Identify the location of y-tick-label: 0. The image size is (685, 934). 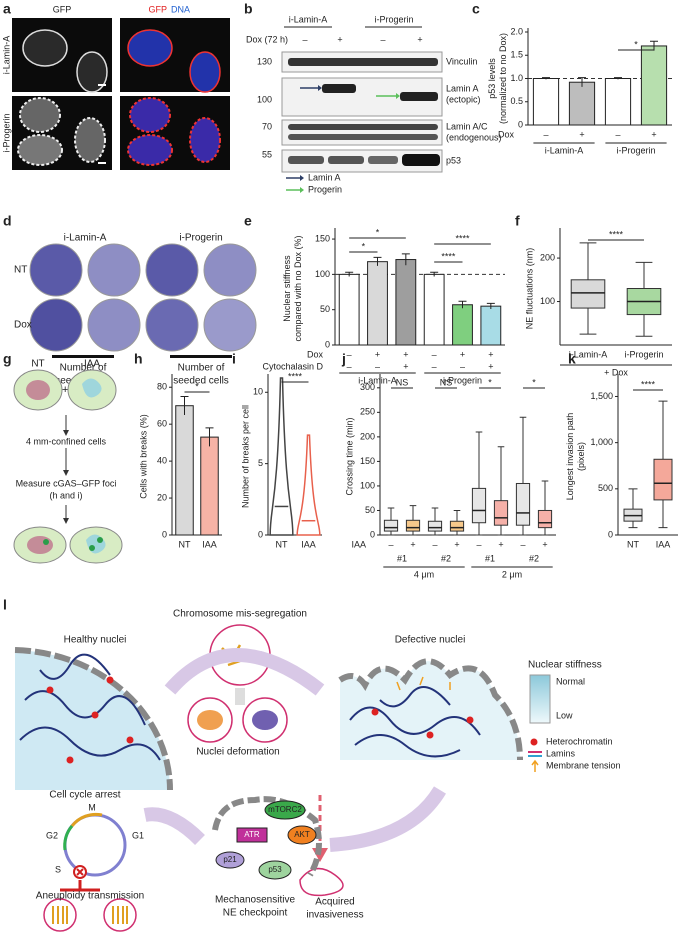
(327, 344).